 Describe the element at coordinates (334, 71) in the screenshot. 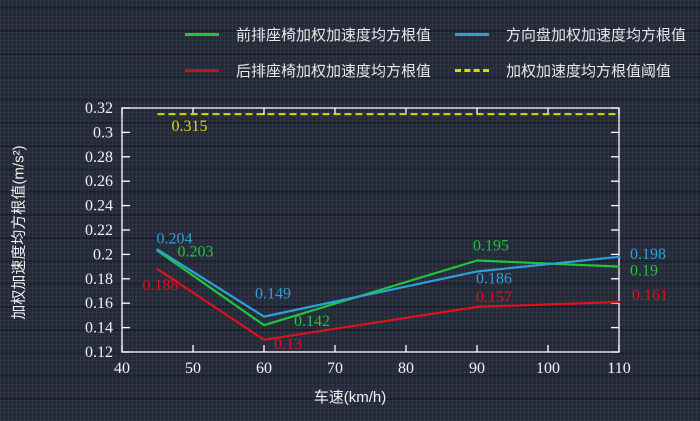

I see `legend-label-rear-seat: 后排座椅加权加速度均方根值` at that location.